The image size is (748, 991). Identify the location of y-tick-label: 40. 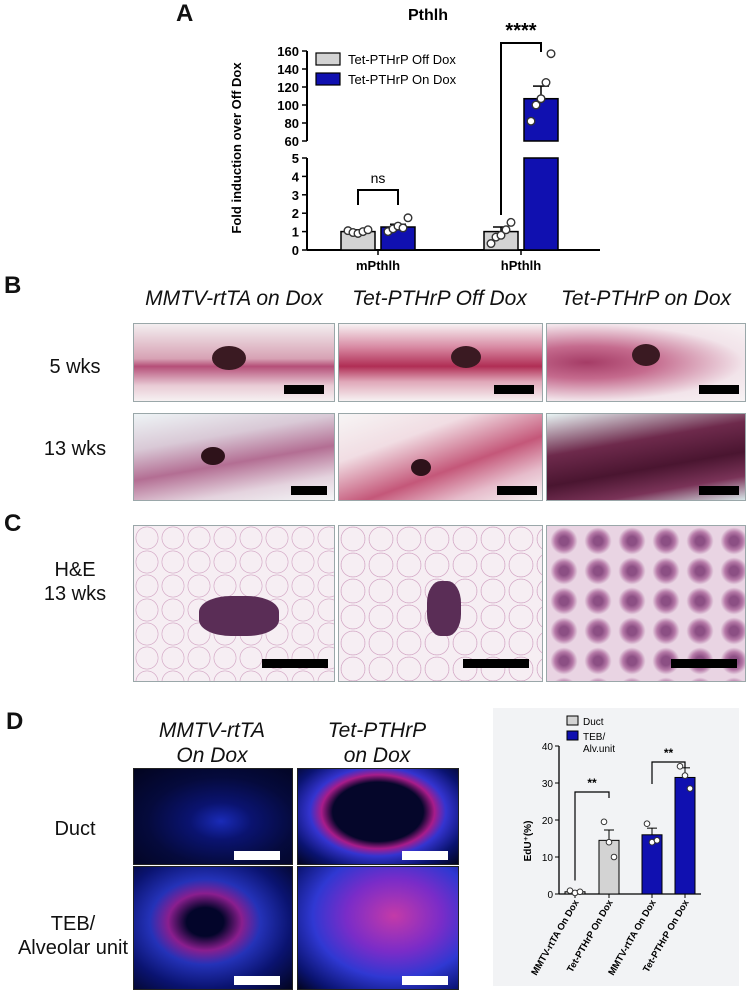
(548, 747).